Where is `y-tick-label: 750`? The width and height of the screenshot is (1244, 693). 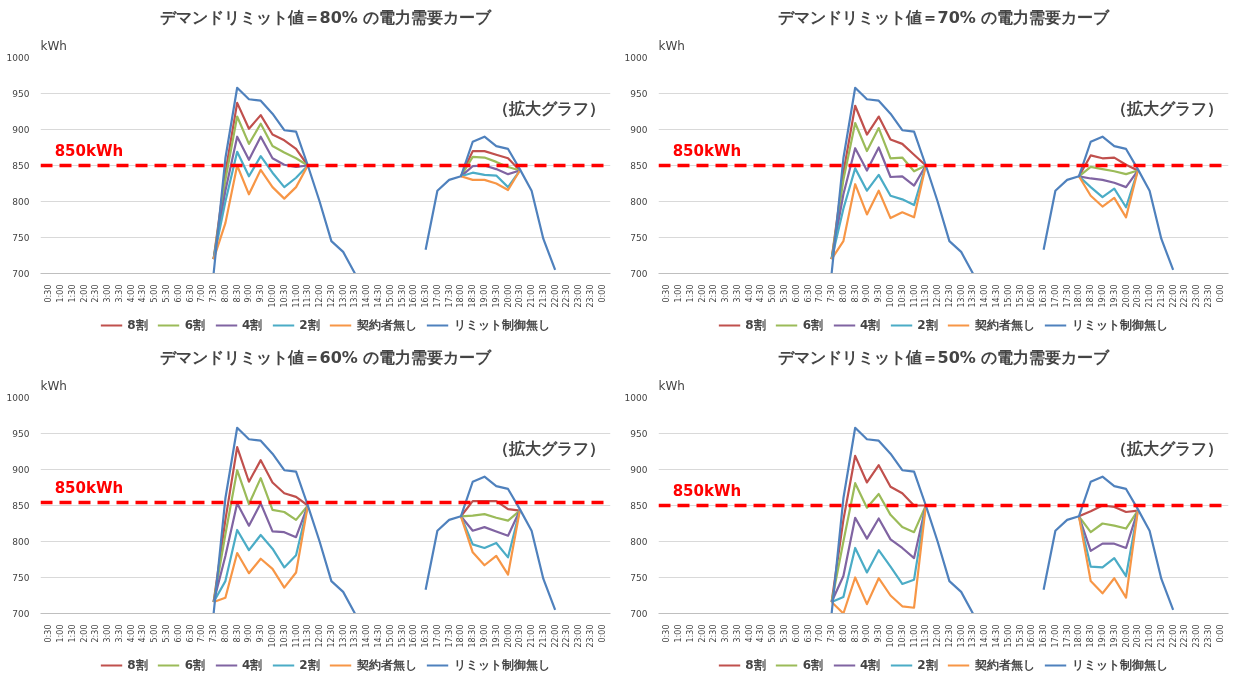
y-tick-label: 750 is located at coordinates (21, 238).